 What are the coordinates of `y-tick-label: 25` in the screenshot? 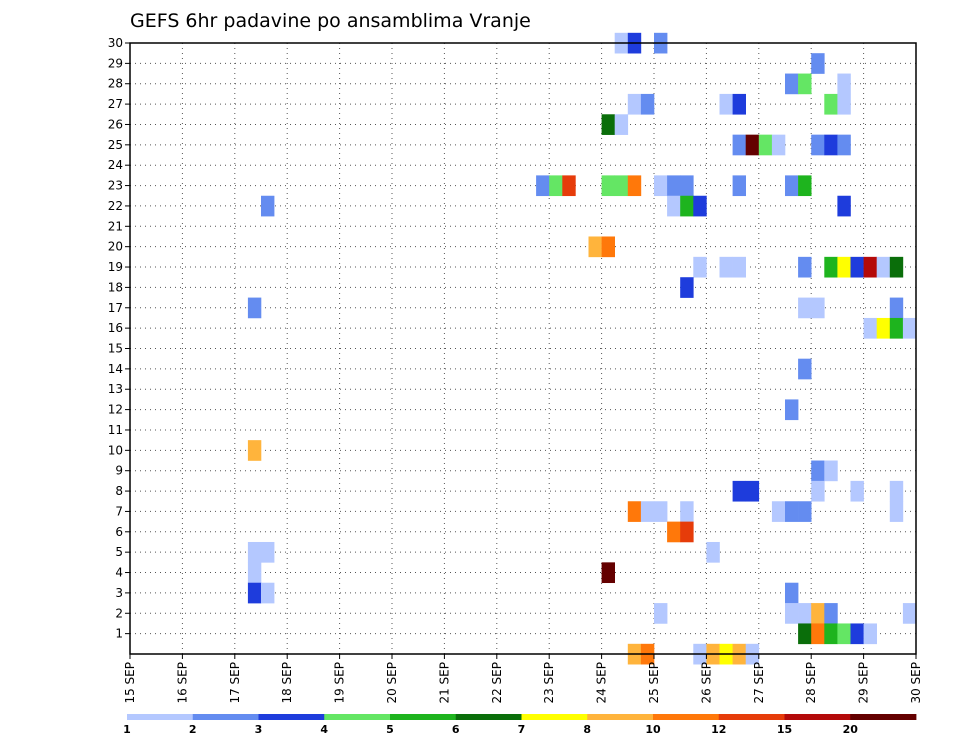 It's located at (115, 145).